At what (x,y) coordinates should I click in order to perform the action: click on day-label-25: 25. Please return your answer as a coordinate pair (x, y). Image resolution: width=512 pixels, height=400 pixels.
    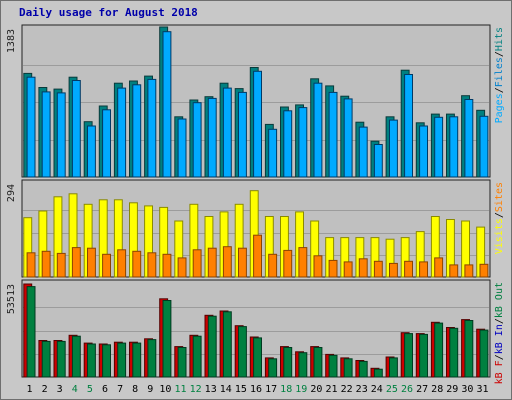
    Looking at the image, I should click on (392, 389).